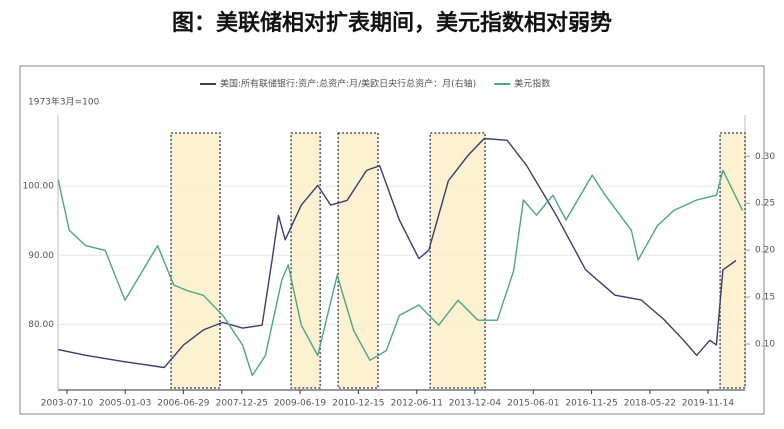  I want to click on chart-title: 图：美联储相对扩表期间，美元指数相对弱势, so click(392, 23).